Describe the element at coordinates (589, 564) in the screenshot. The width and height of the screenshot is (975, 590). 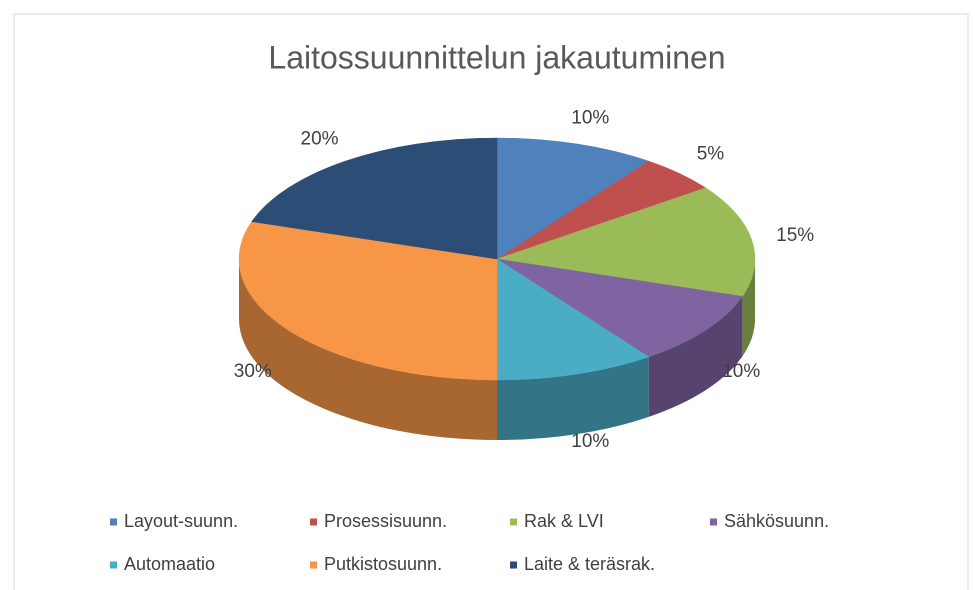
I see `legend-label: Laite & teräsrak.` at that location.